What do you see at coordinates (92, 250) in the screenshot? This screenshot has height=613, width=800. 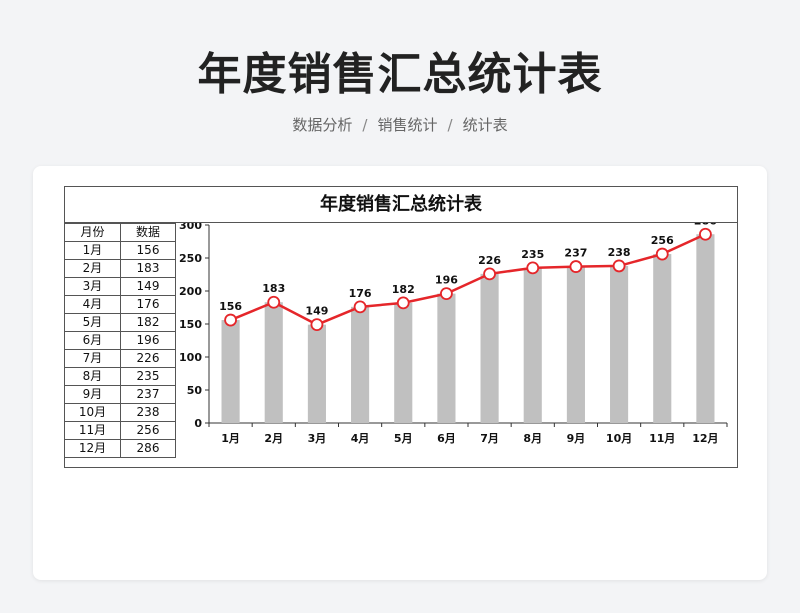 I see `cell-month: 1月` at bounding box center [92, 250].